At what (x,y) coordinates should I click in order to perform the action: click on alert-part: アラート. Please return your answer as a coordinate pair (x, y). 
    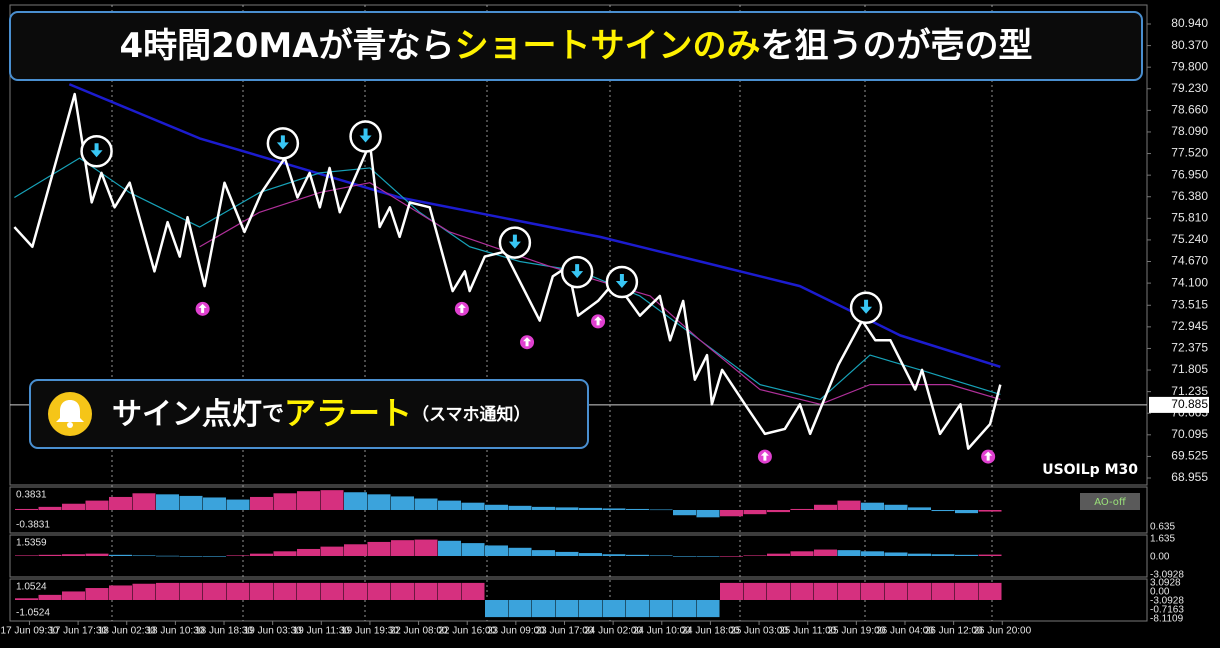
    Looking at the image, I should click on (348, 413).